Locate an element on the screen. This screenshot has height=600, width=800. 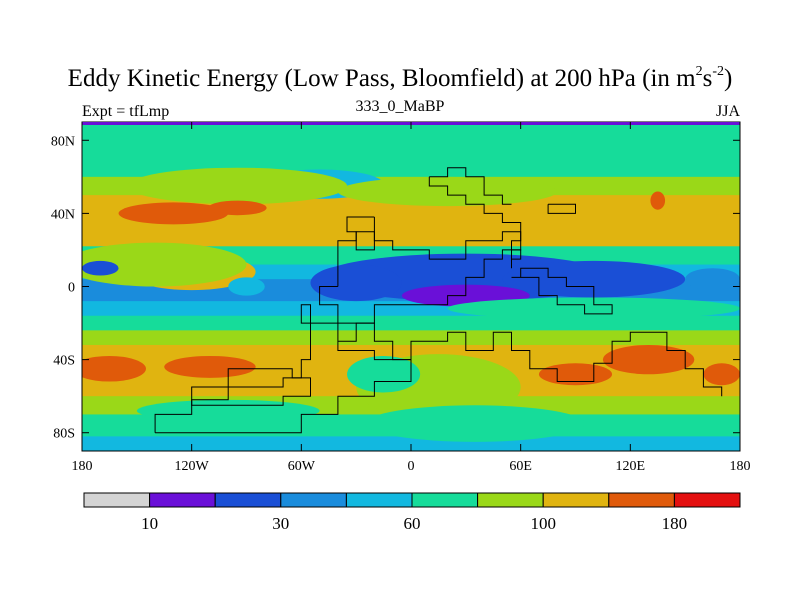
y-tick-label: 0 is located at coordinates (71, 288).